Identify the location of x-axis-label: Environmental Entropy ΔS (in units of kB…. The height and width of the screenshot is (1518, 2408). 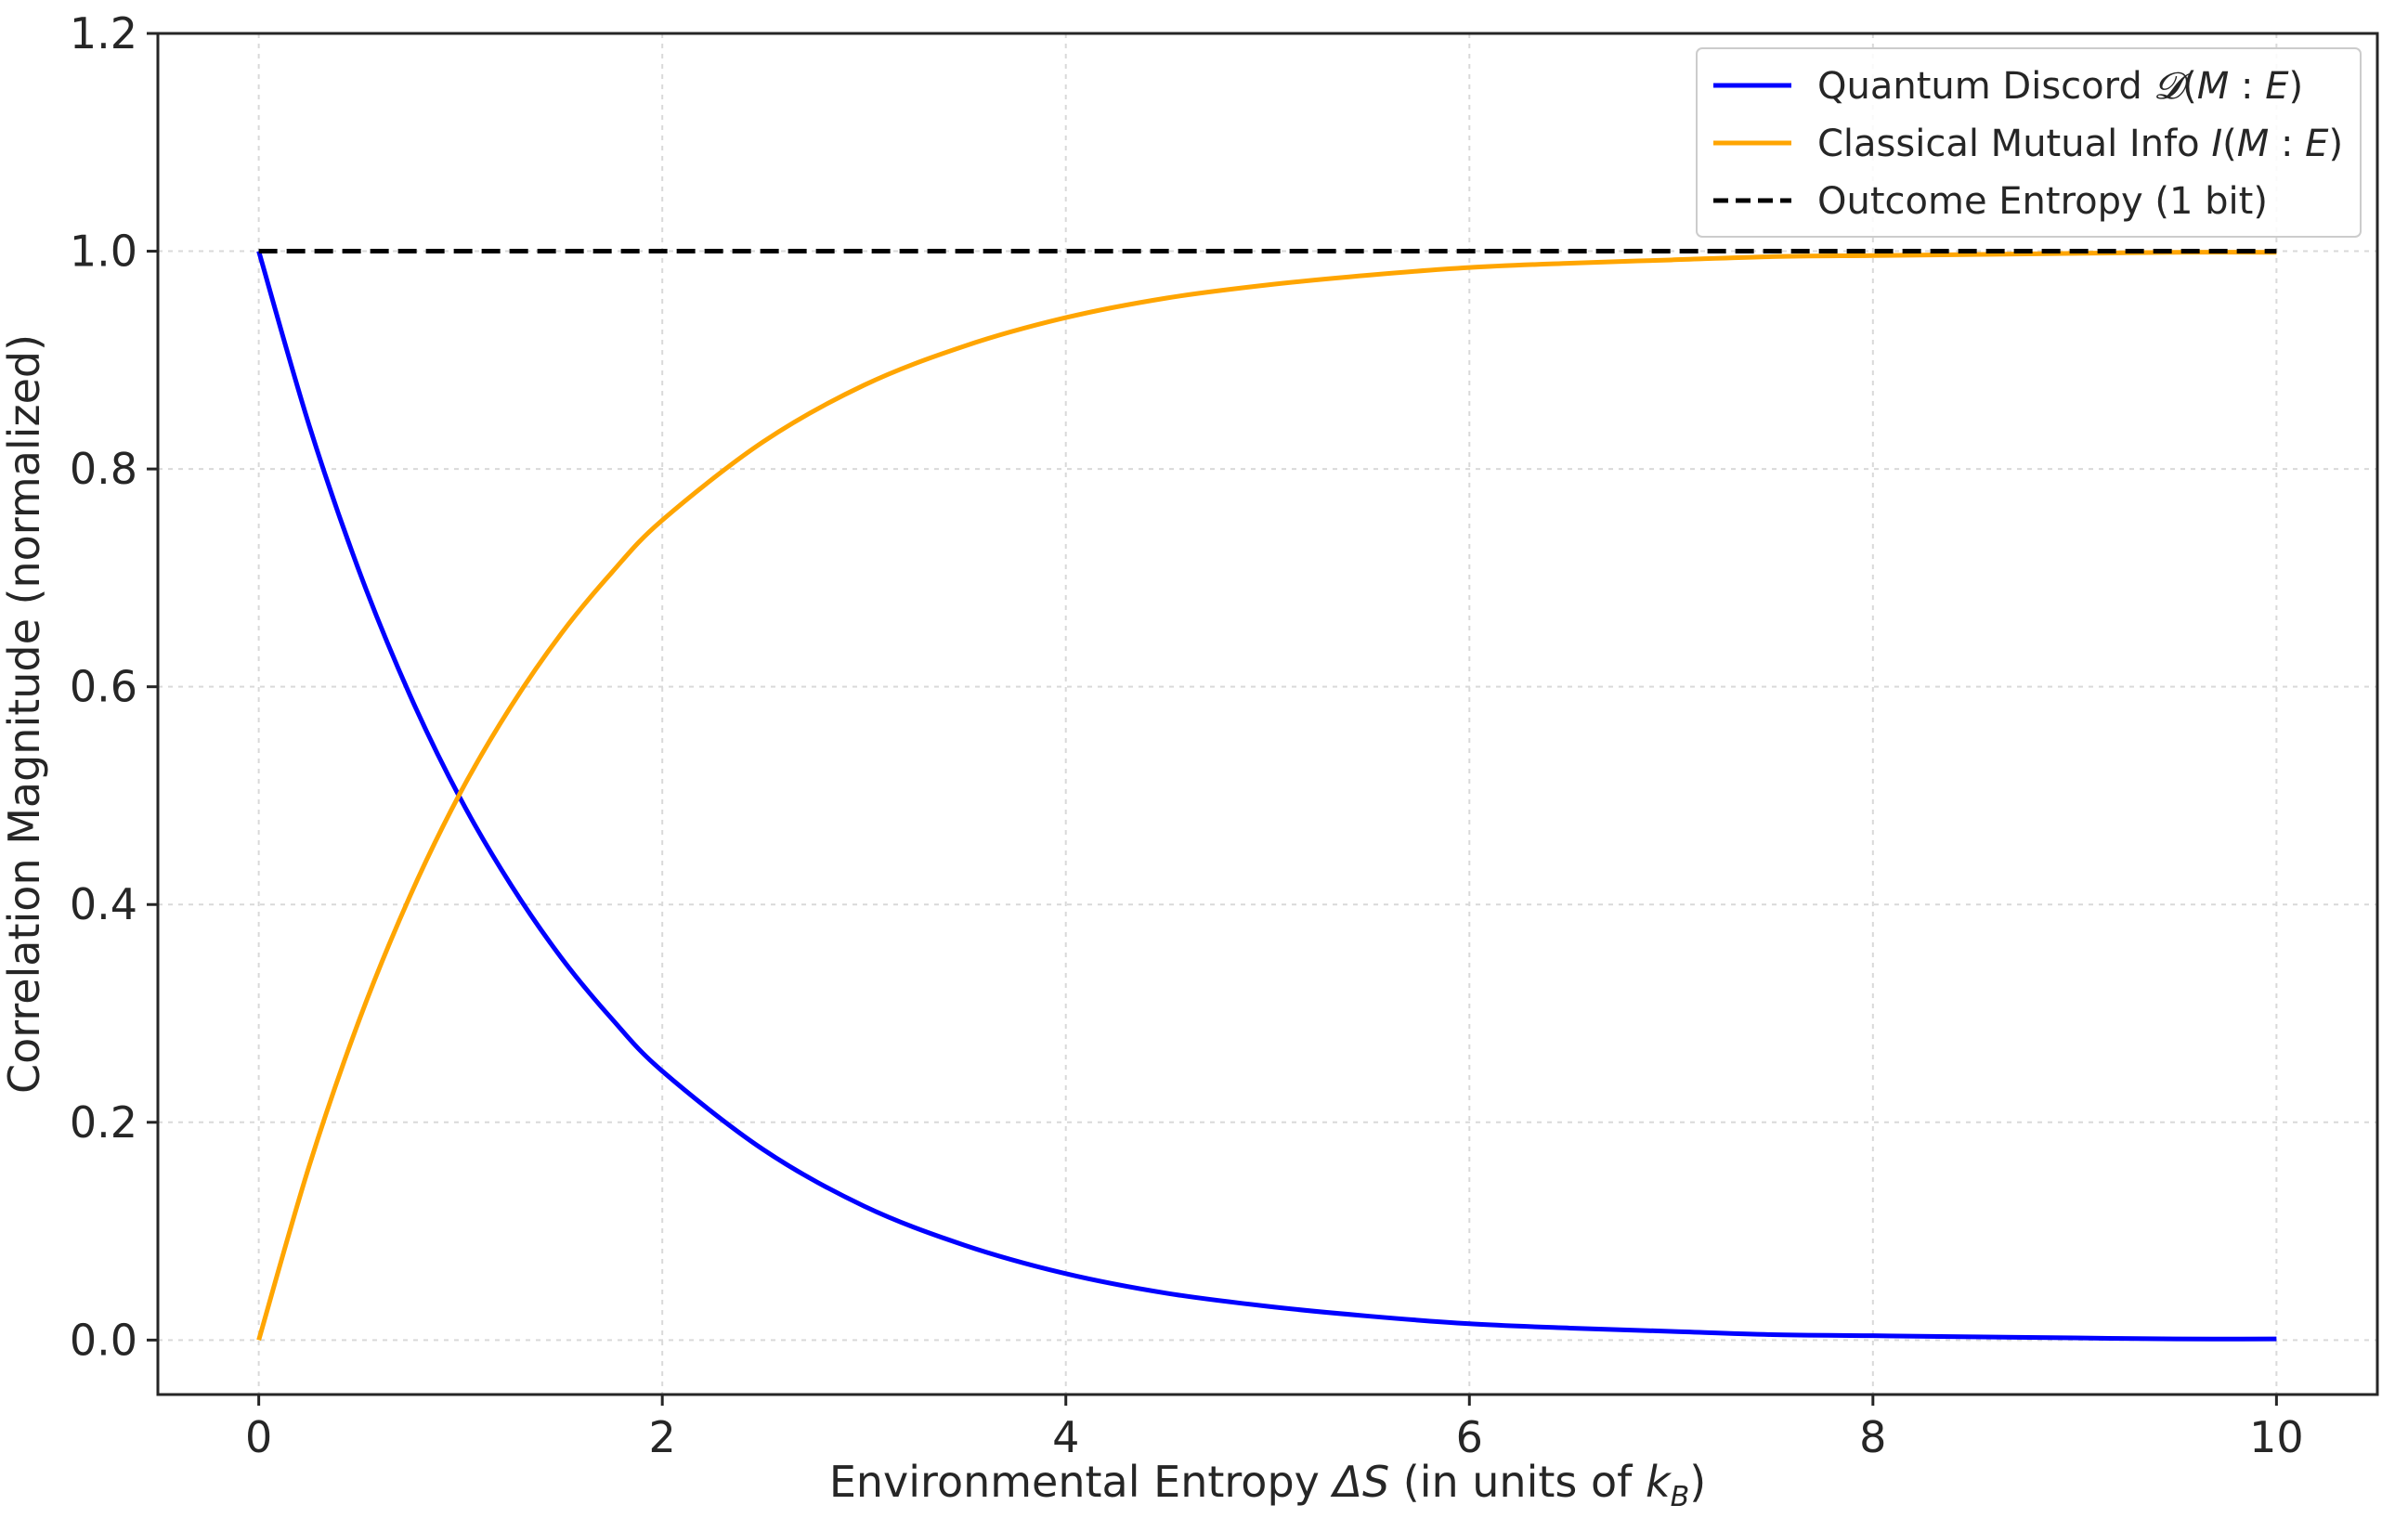
(1267, 1485).